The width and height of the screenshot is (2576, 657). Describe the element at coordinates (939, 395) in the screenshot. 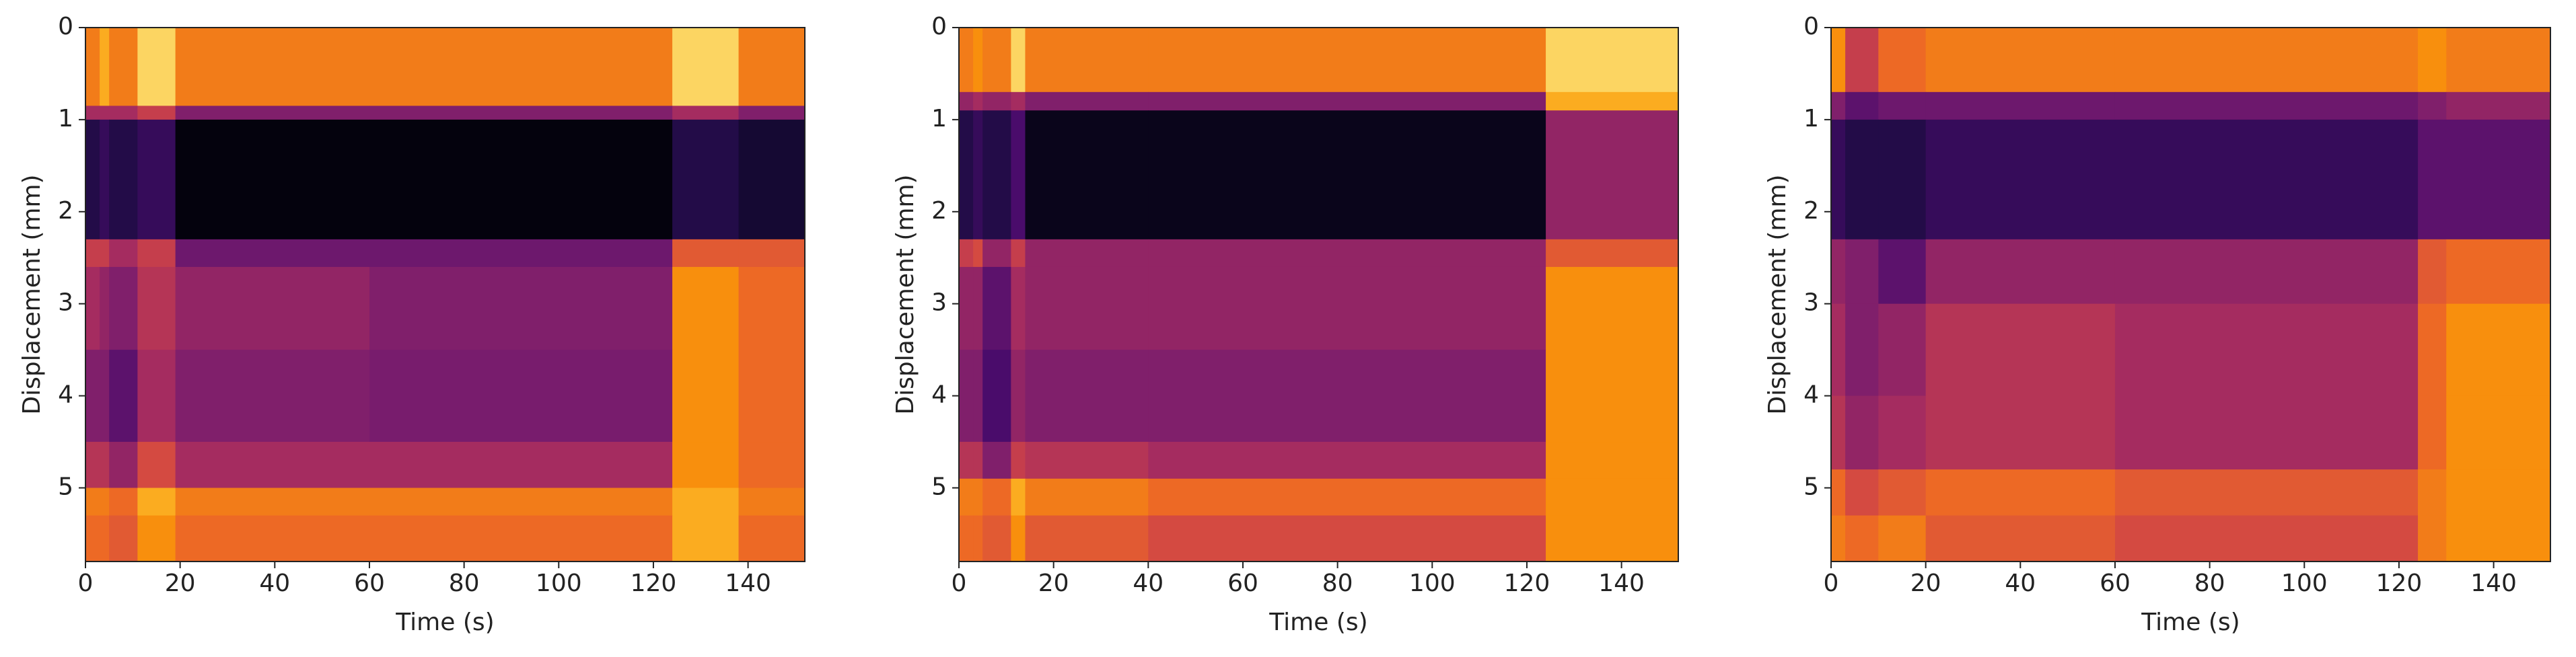

I see `y-tick-label: 4` at that location.